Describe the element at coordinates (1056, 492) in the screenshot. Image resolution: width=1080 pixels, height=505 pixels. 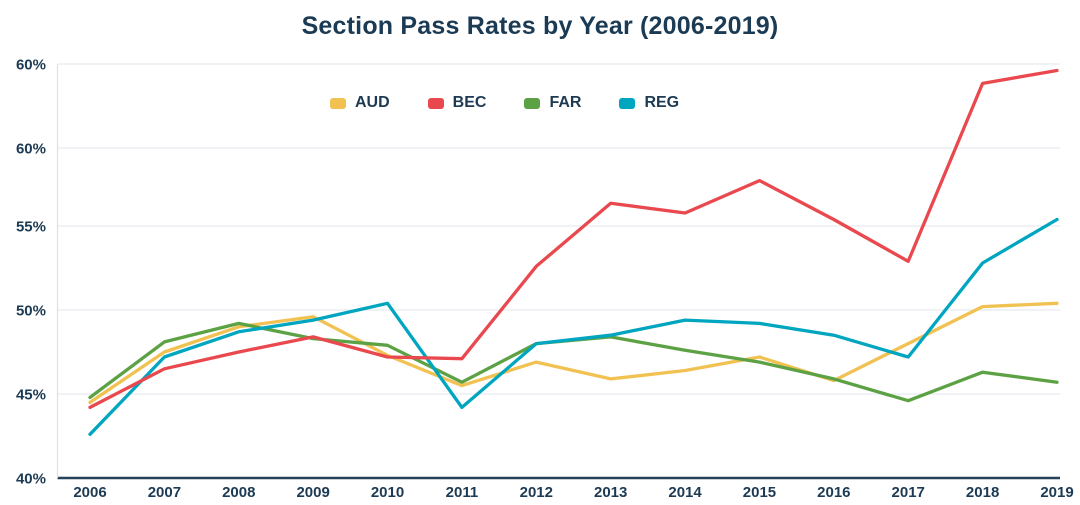
I see `x-tick-label: 2019` at that location.